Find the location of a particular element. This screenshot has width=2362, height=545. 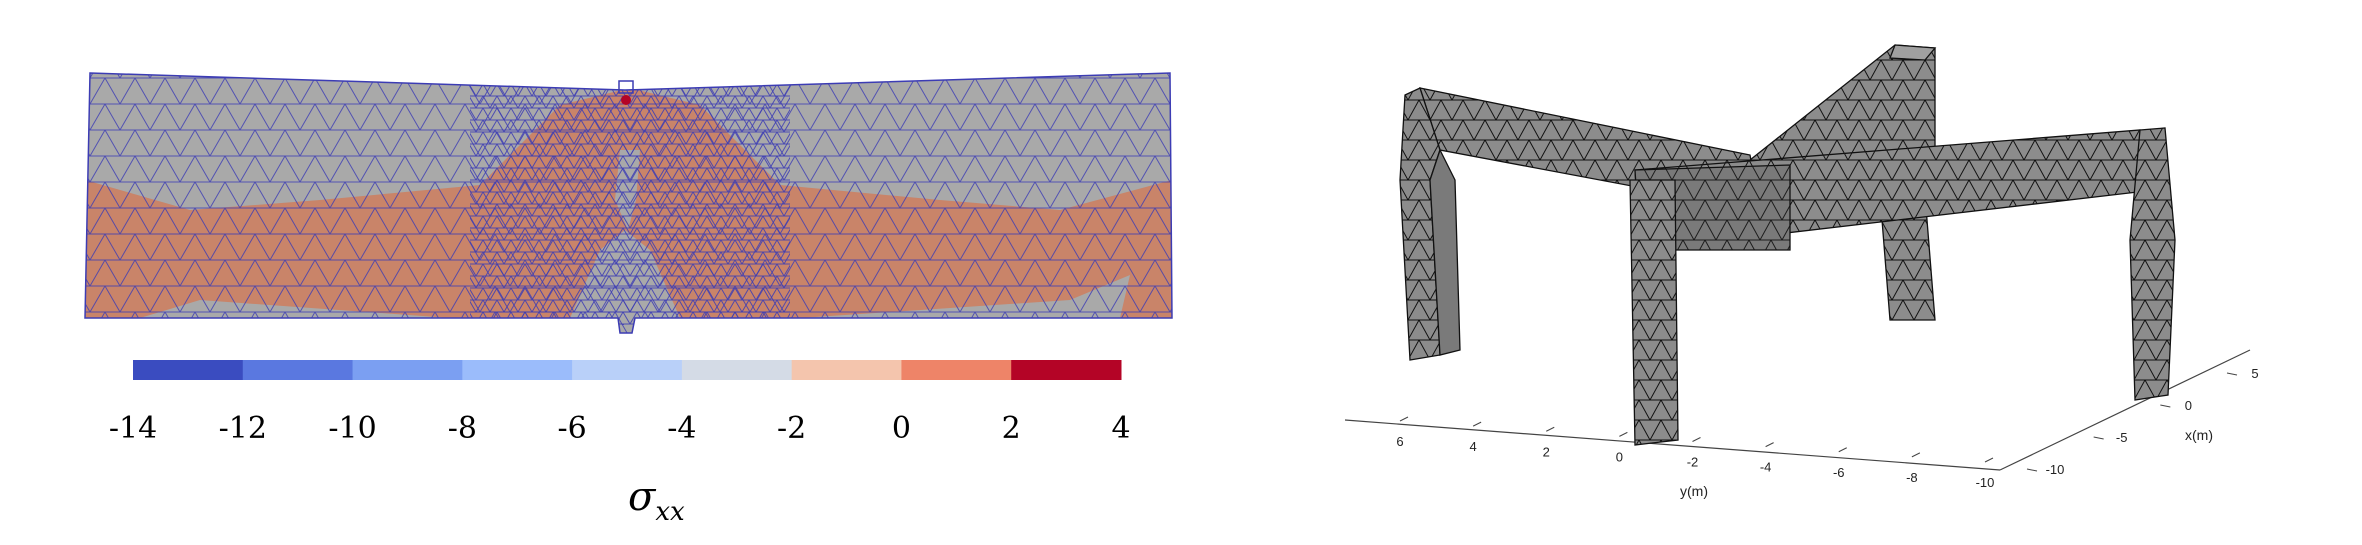

colorbar-tick-label: 0 is located at coordinates (901, 428).